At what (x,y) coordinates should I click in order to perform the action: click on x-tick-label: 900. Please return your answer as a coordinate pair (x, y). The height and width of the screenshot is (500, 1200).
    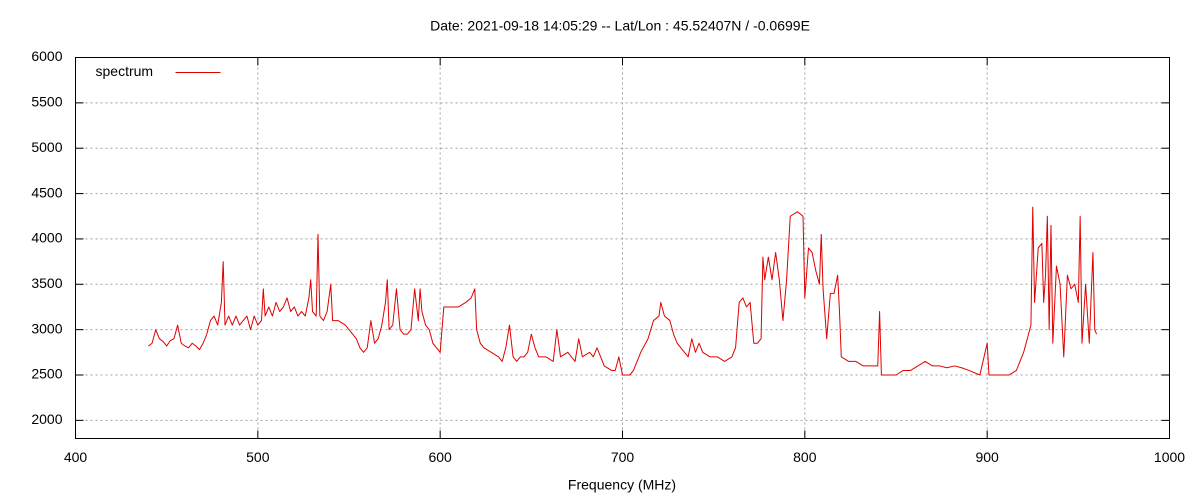
    Looking at the image, I should click on (987, 457).